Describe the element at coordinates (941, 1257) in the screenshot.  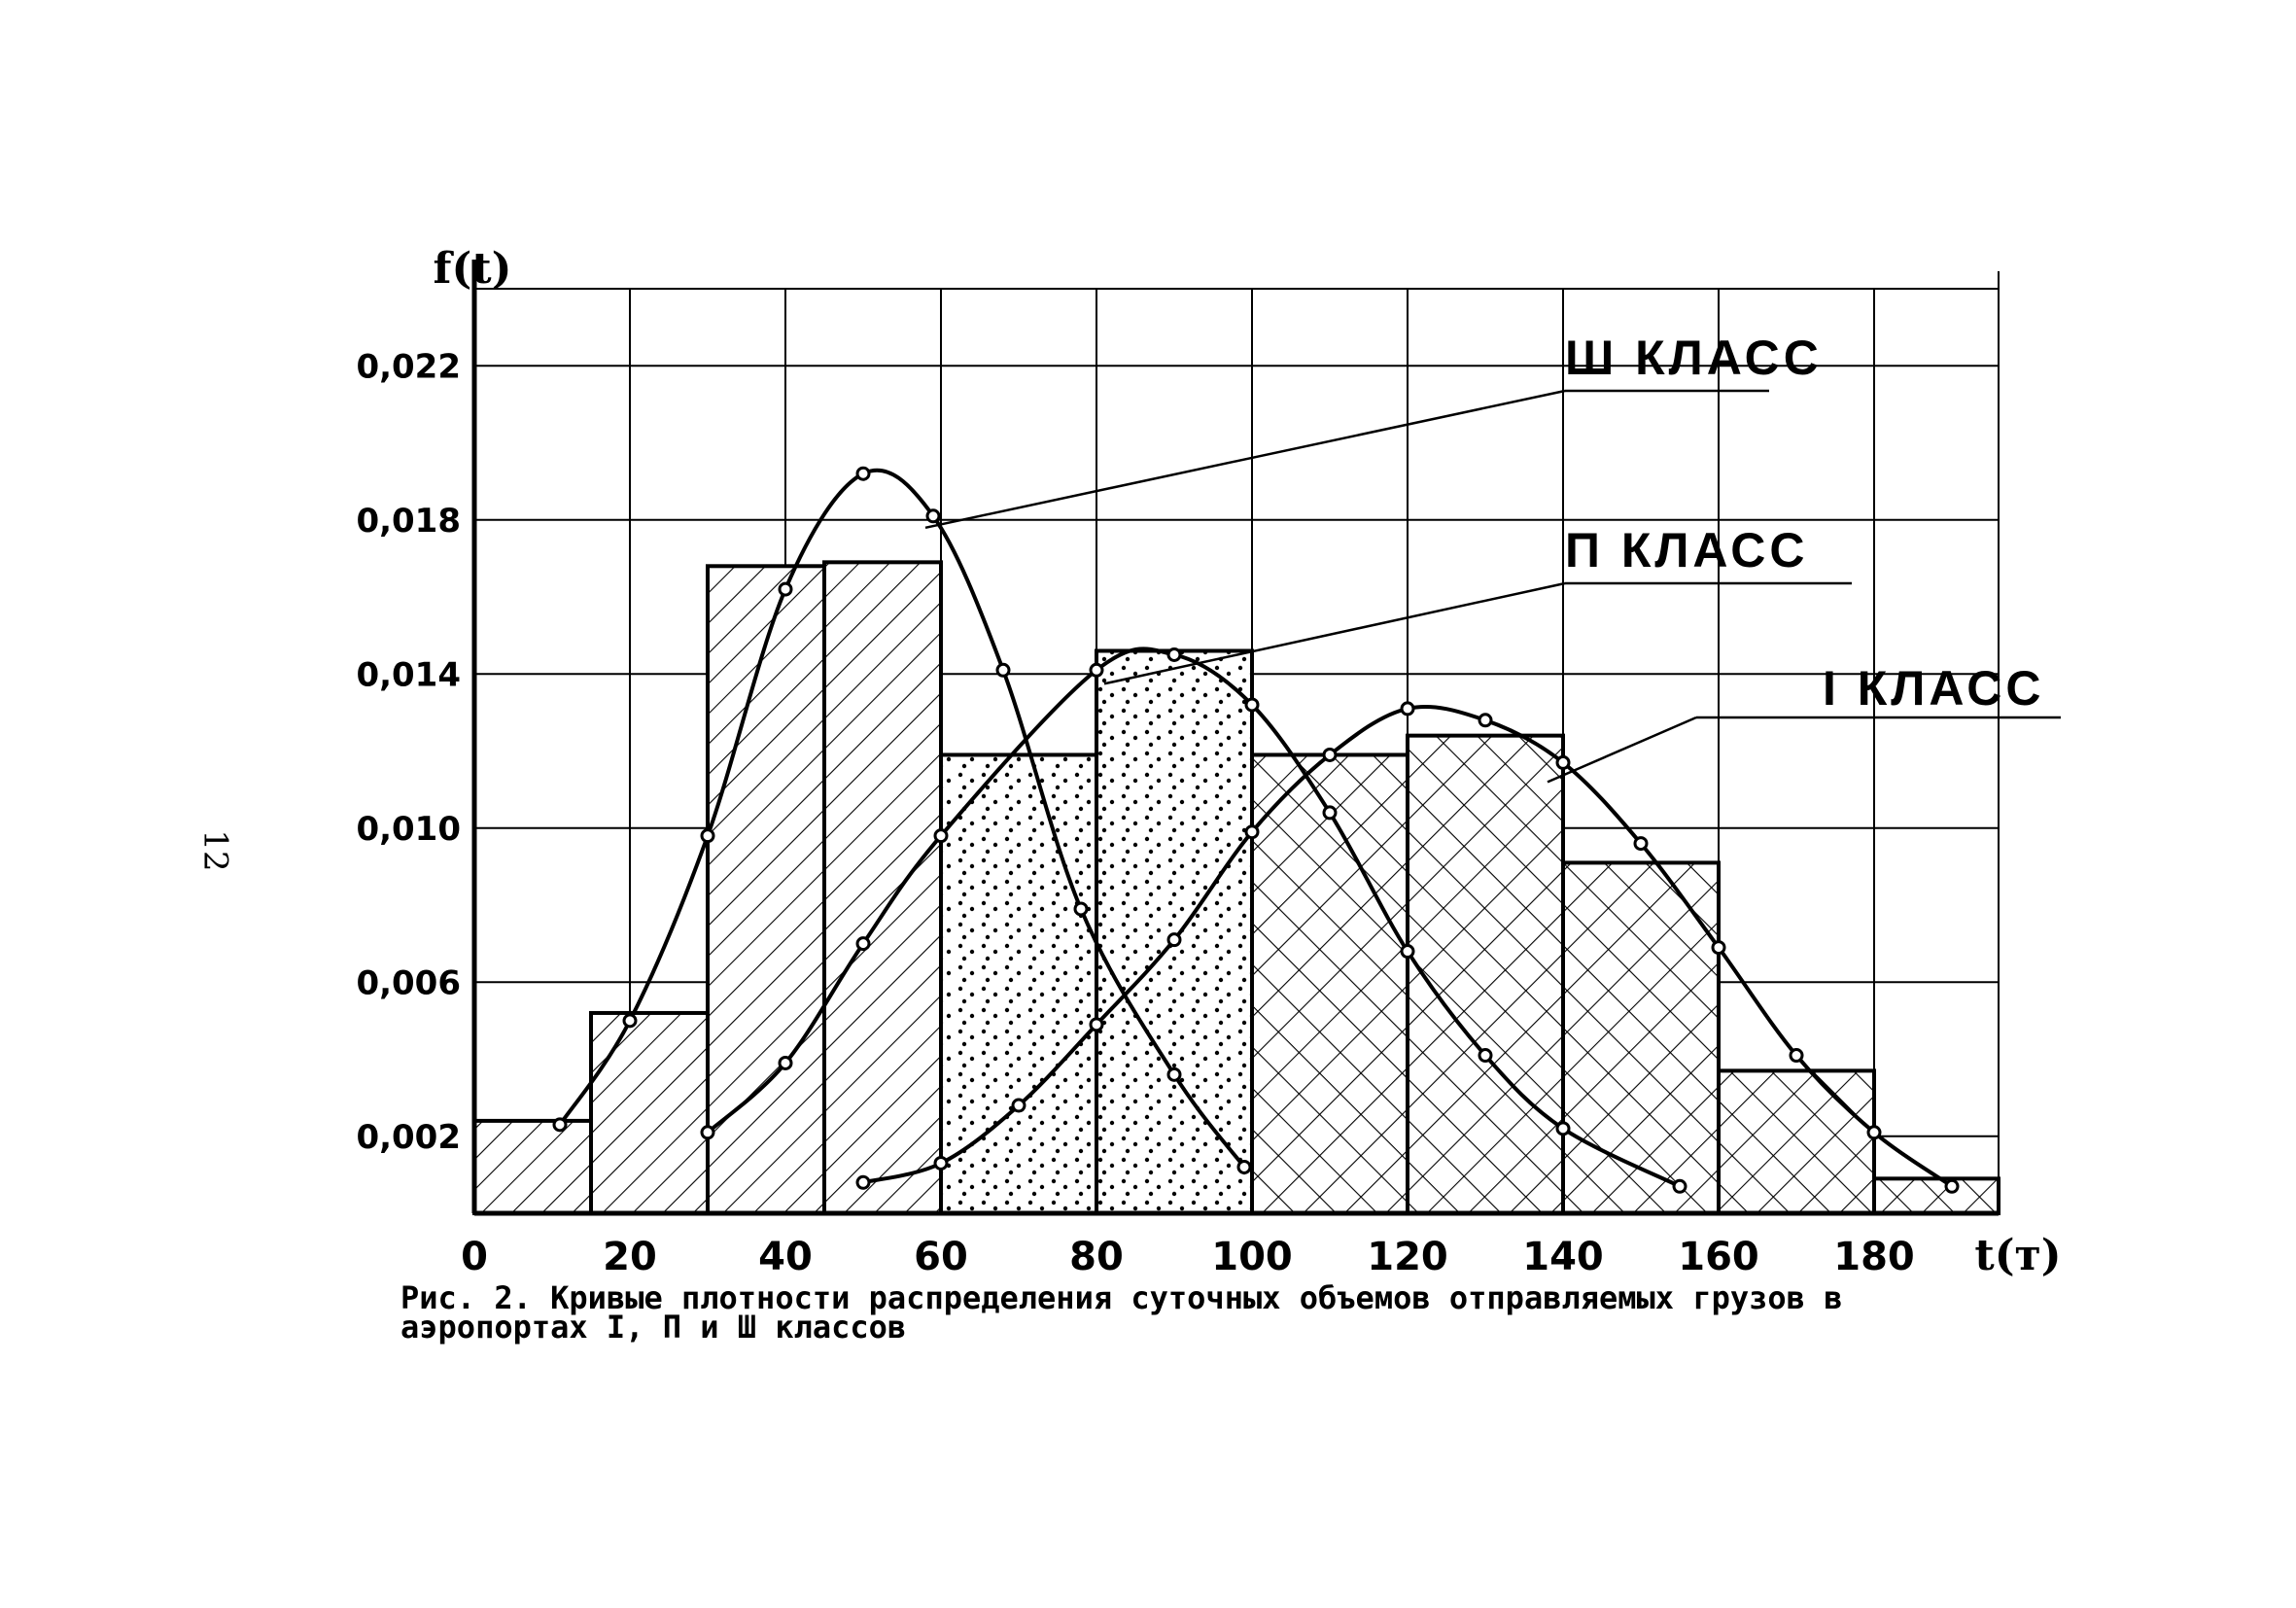
I see `x-tick-label: 60` at that location.